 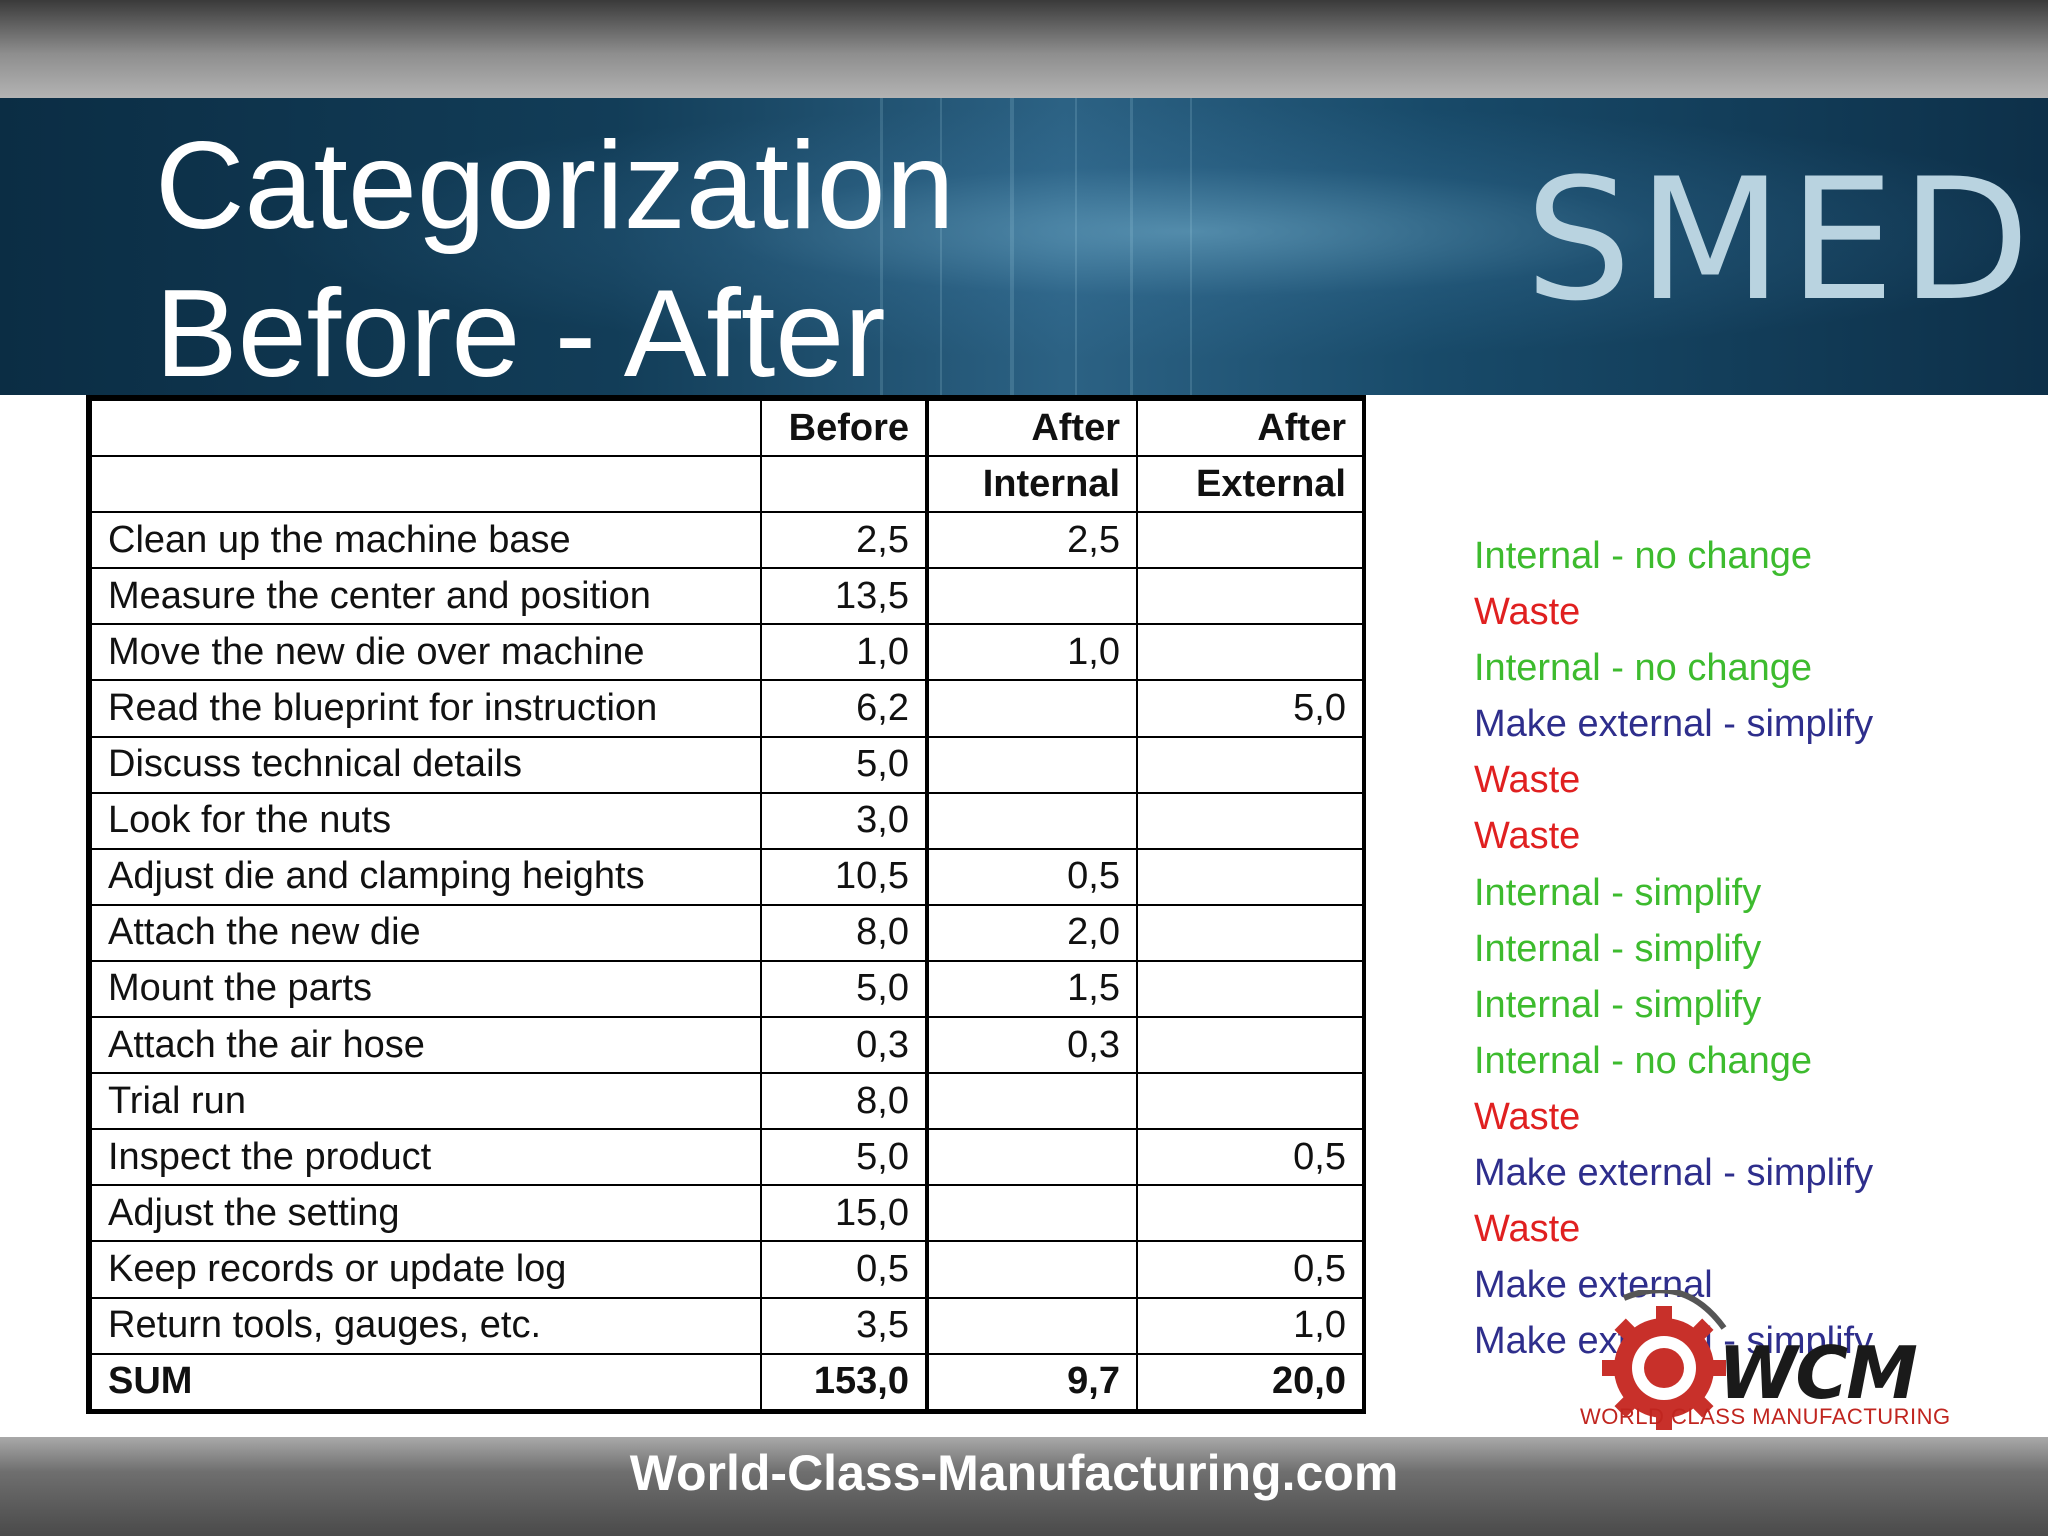 What do you see at coordinates (426, 1045) in the screenshot?
I see `cell-task: Attach the air hose` at bounding box center [426, 1045].